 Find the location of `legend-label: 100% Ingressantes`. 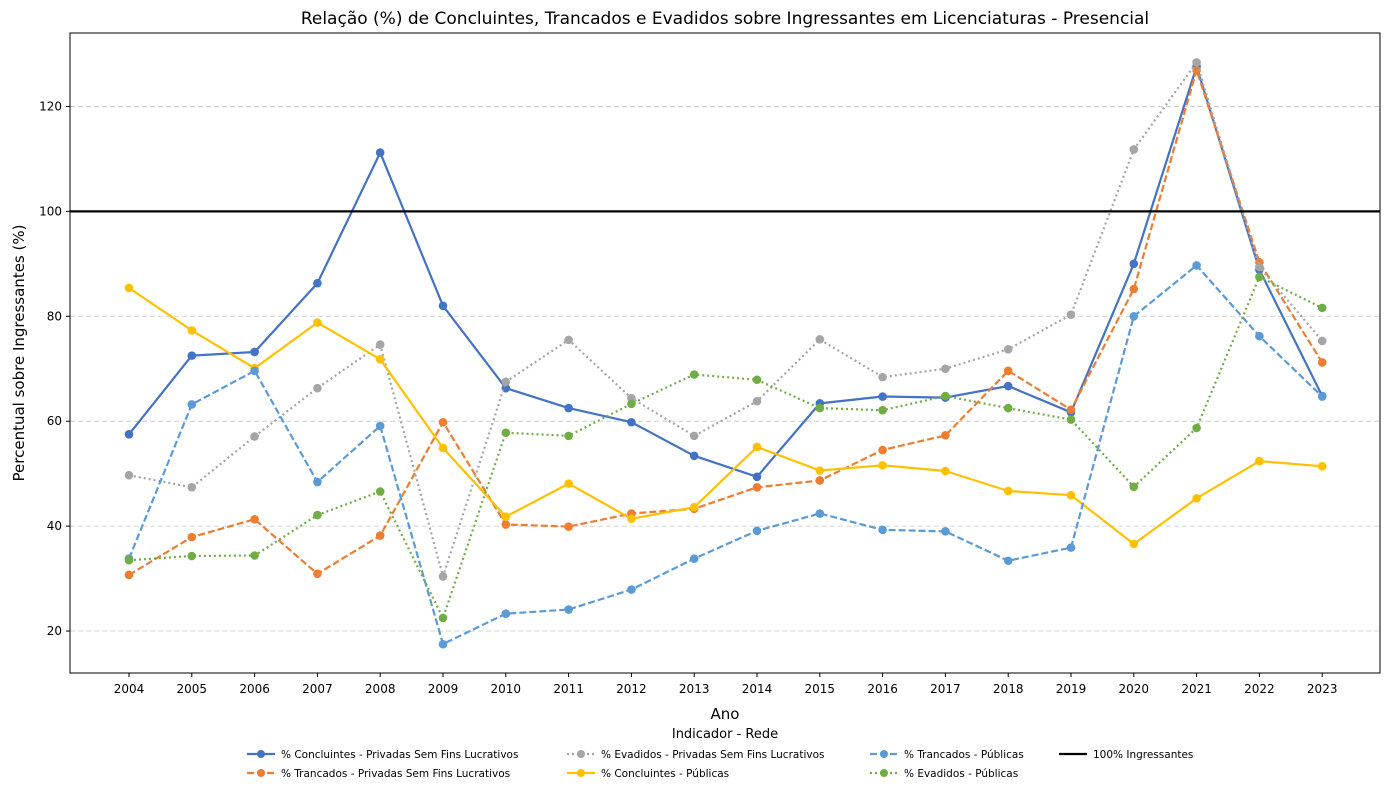

legend-label: 100% Ingressantes is located at coordinates (1143, 755).